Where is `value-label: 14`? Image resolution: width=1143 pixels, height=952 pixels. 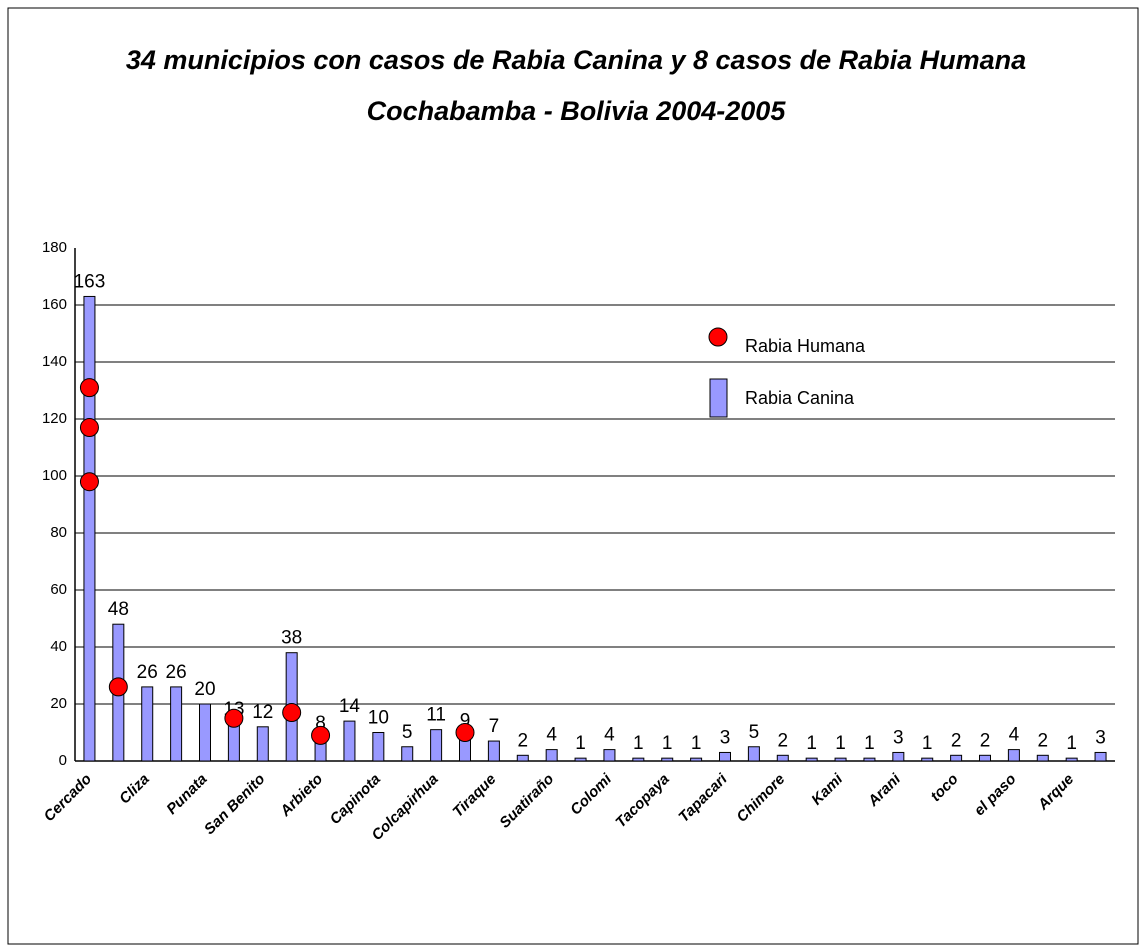 value-label: 14 is located at coordinates (350, 706).